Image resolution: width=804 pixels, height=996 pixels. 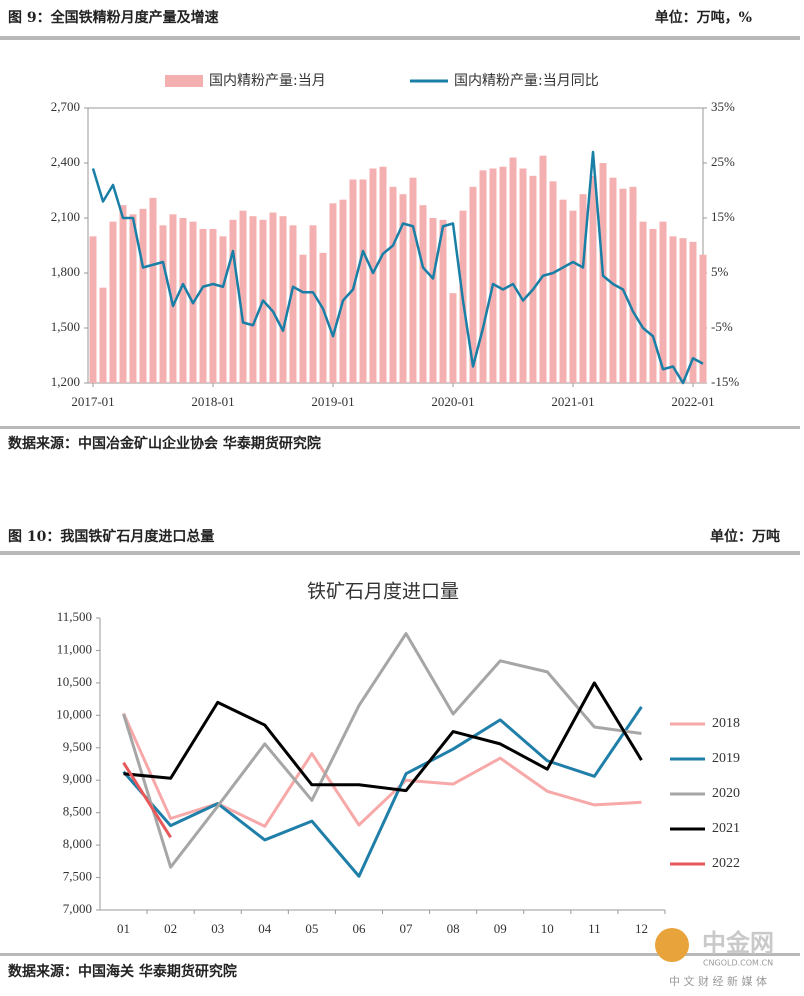 What do you see at coordinates (738, 963) in the screenshot?
I see `watermark: CNGOLD.COM.CN` at bounding box center [738, 963].